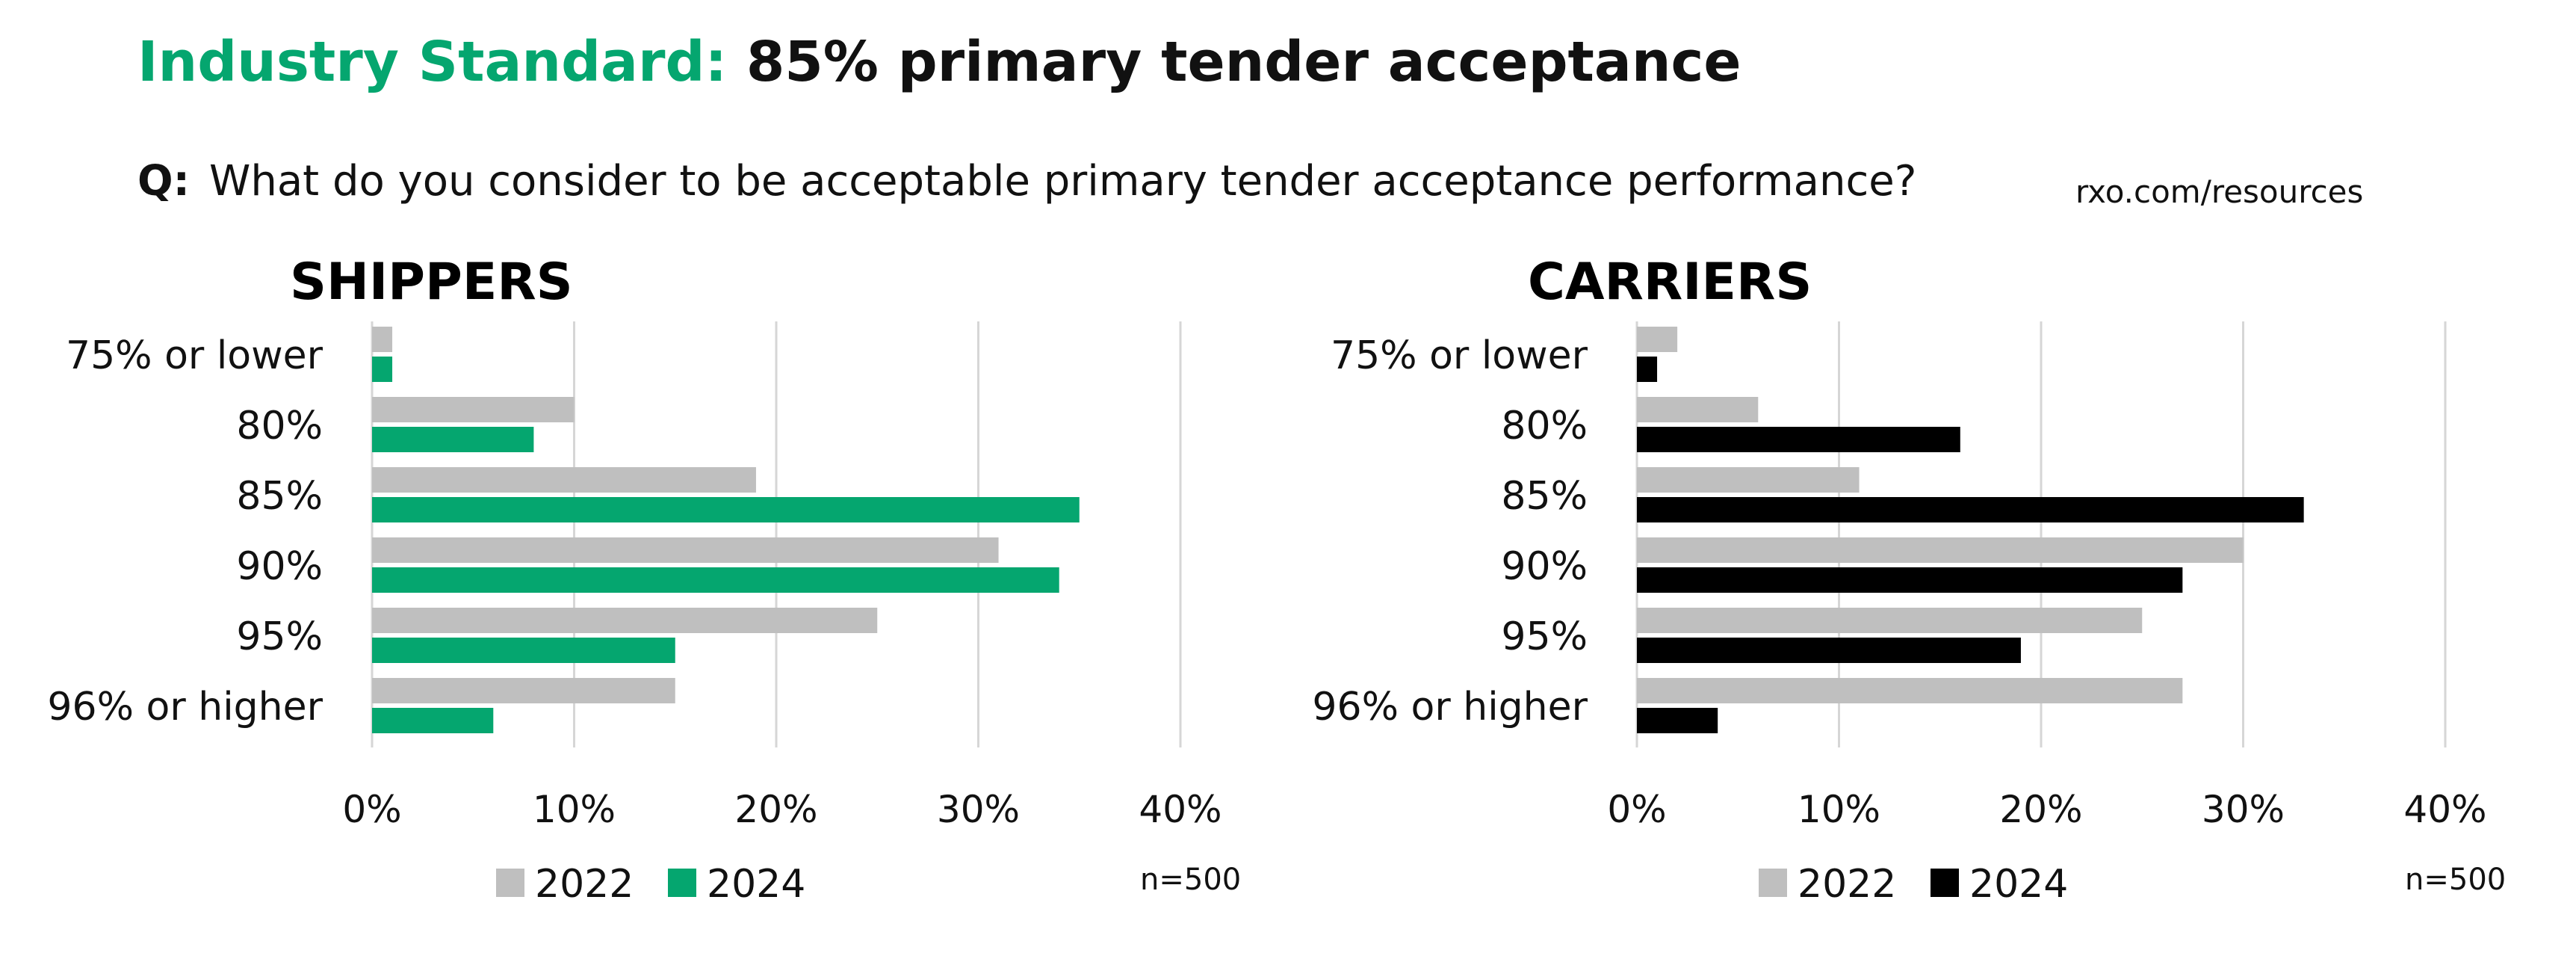 This screenshot has width=2576, height=959. I want to click on panel-title: SHIPPERS, so click(431, 283).